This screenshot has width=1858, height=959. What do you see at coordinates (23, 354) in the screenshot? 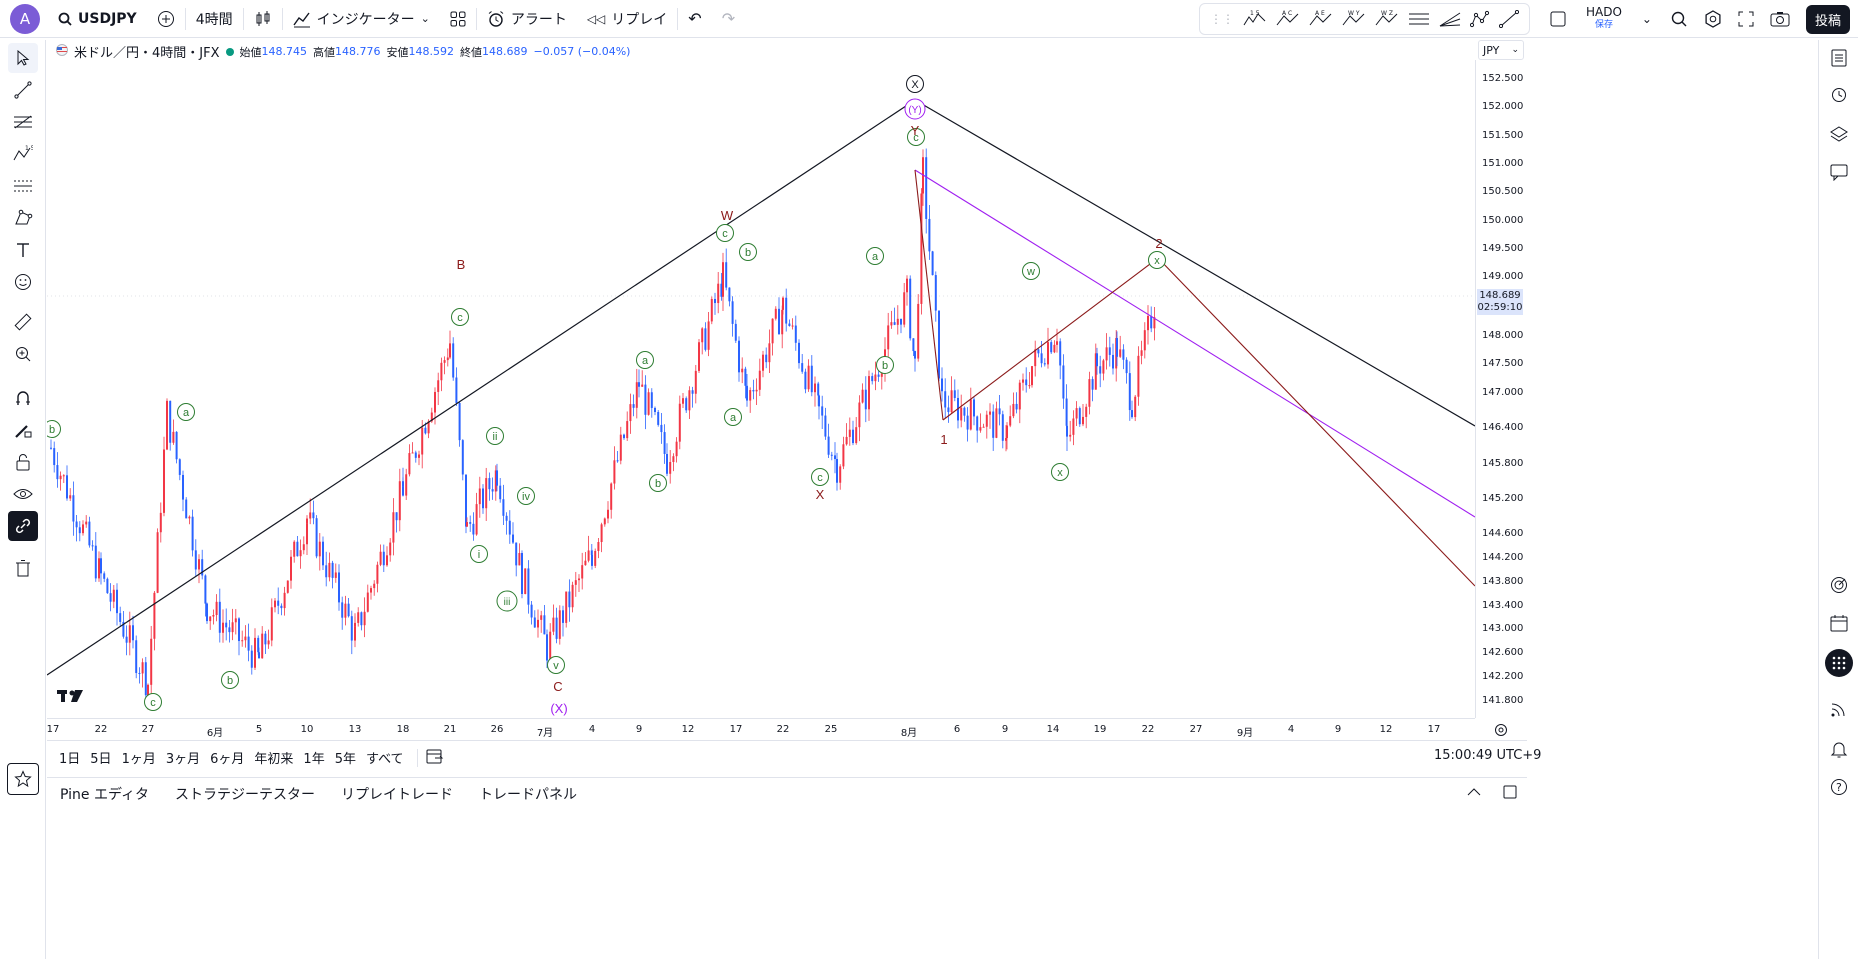
I see `zoom-in-icon` at bounding box center [23, 354].